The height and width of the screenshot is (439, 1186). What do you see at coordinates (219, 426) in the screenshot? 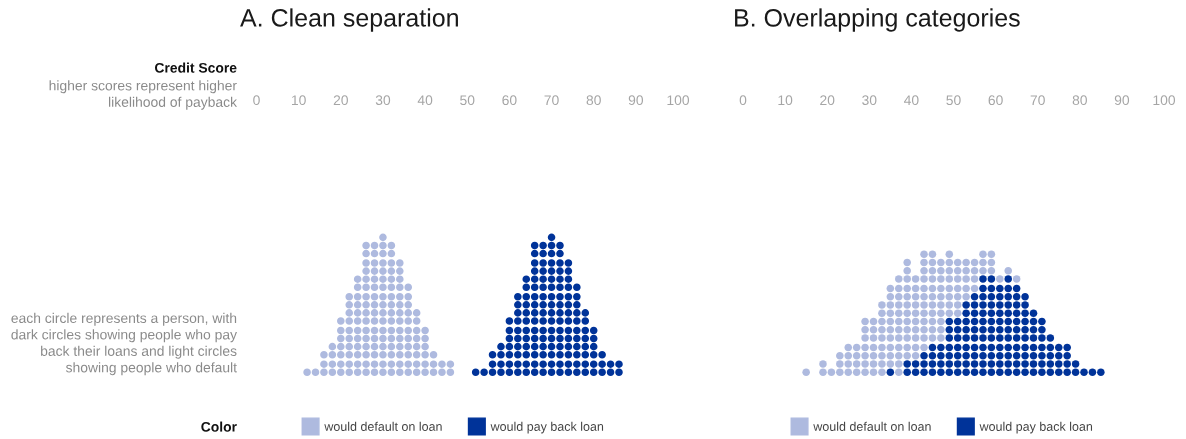
I see `legend-title: Color` at bounding box center [219, 426].